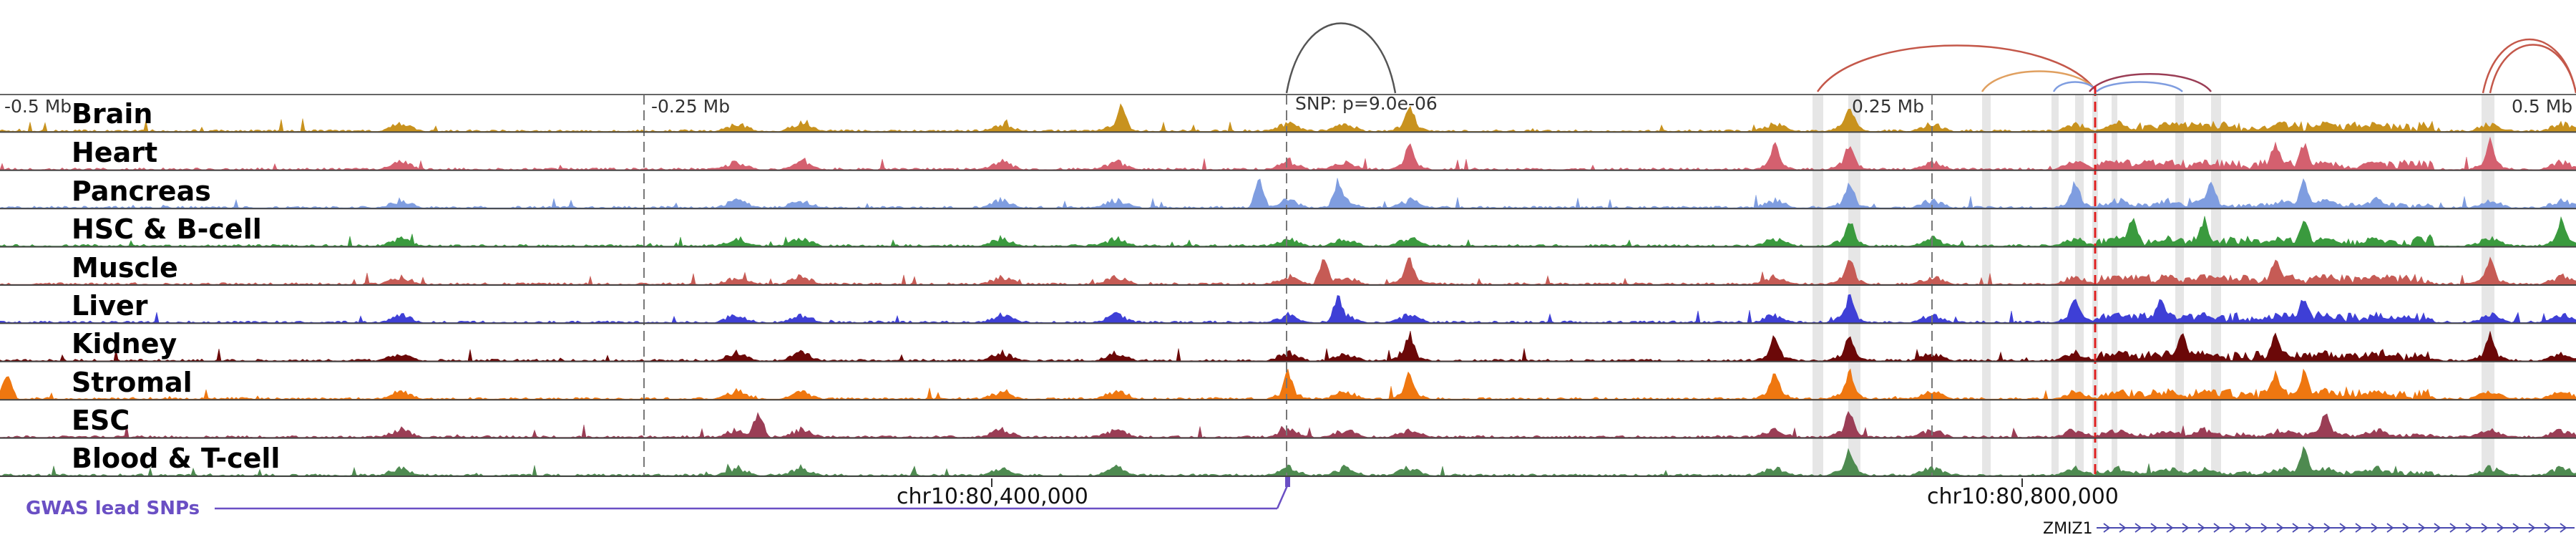 The image size is (2576, 540). Describe the element at coordinates (992, 496) in the screenshot. I see `chrom-label-80400000: chr10:80,400,000` at that location.